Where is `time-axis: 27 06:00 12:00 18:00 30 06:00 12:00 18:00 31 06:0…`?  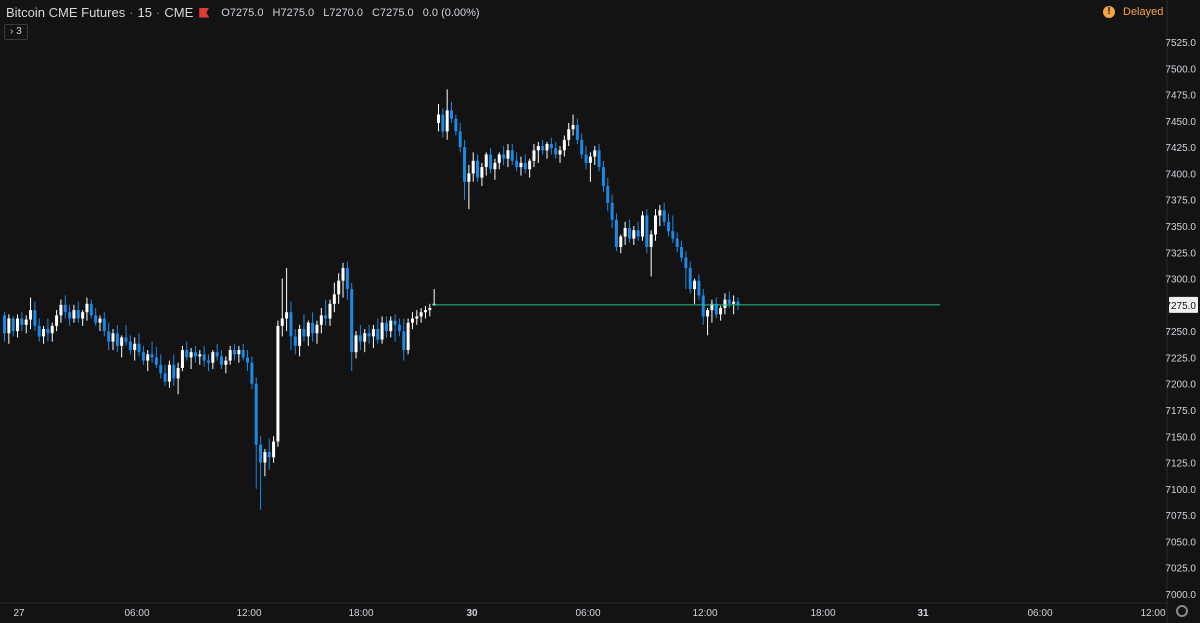 time-axis: 27 06:00 12:00 18:00 30 06:00 12:00 18:00 31 06:0… is located at coordinates (589, 613).